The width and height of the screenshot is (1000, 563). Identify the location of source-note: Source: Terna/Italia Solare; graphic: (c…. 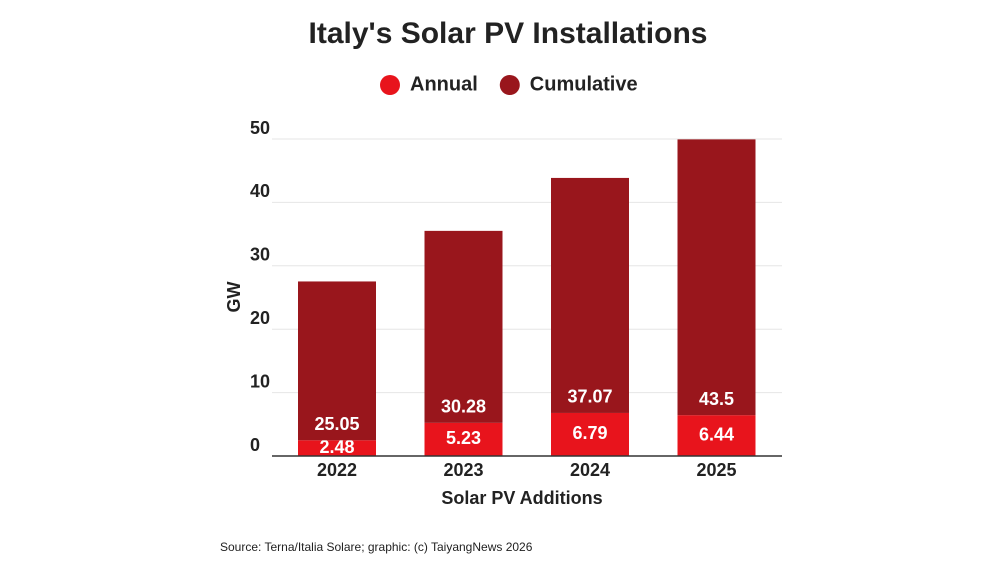
(376, 547).